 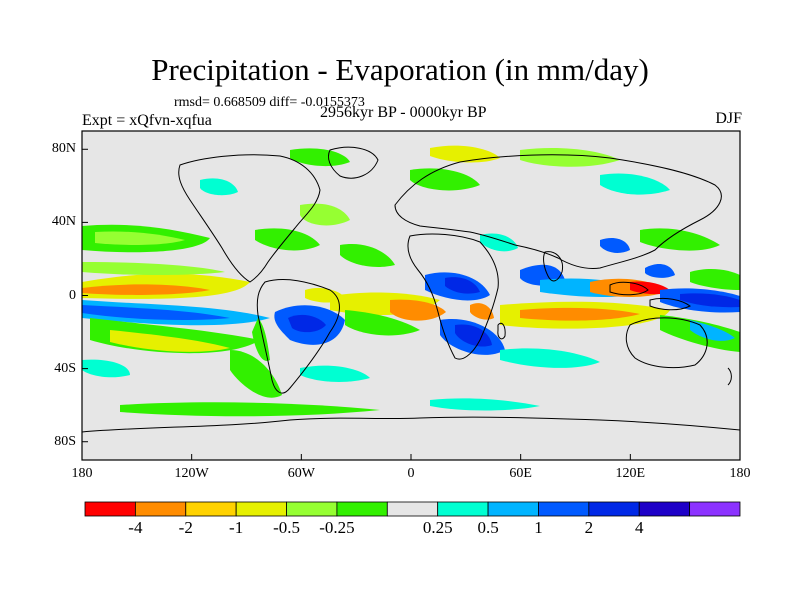 I want to click on colorbar-label: -4, so click(x=135, y=527).